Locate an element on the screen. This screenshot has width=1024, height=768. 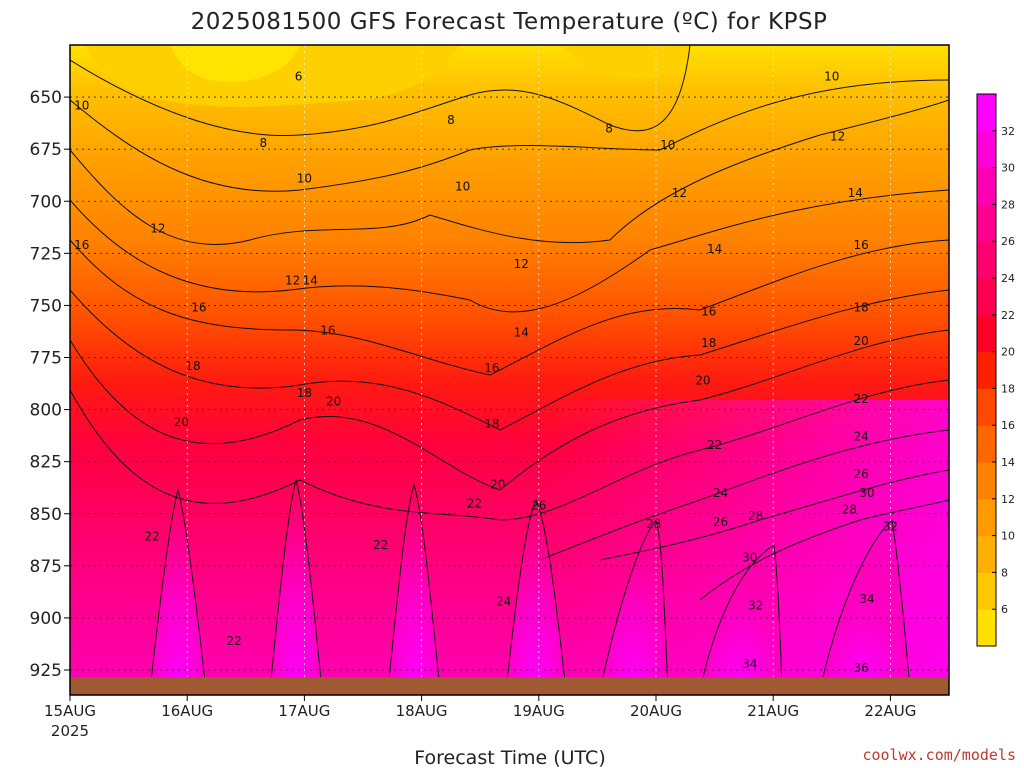
pulse-day2 is located at coordinates (296, 584).